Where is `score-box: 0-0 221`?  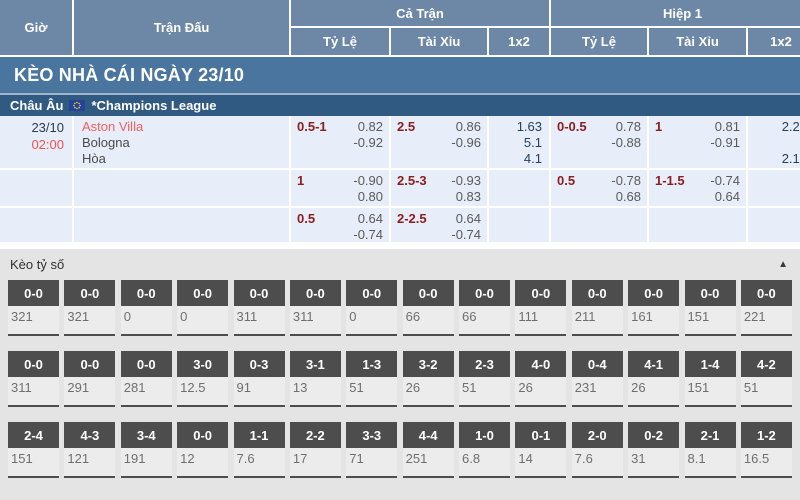
score-box: 0-0 221 is located at coordinates (766, 308).